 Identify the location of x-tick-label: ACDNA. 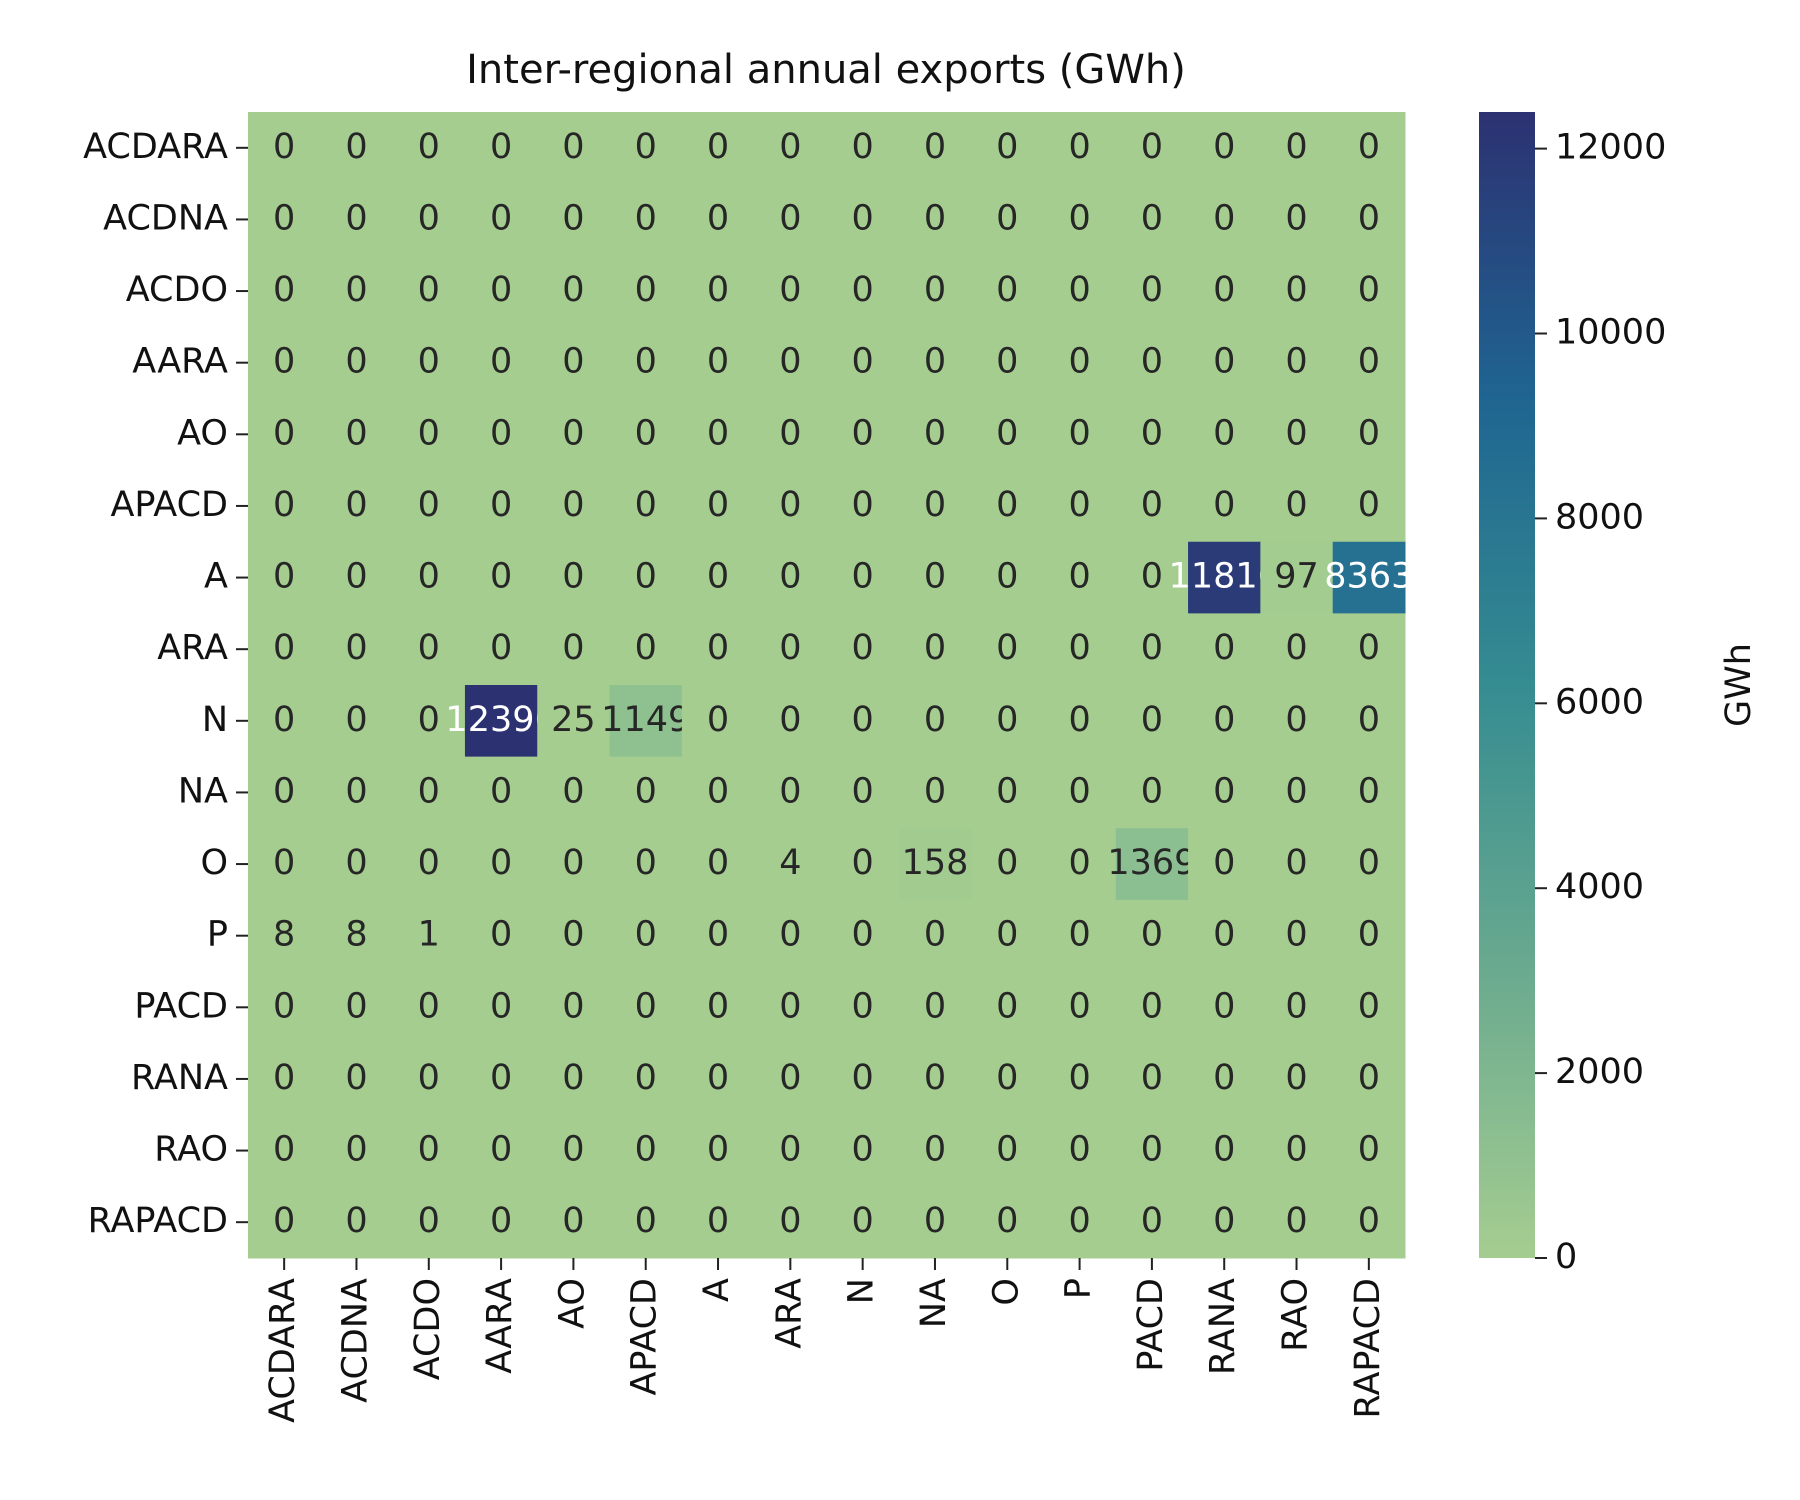
(355, 1340).